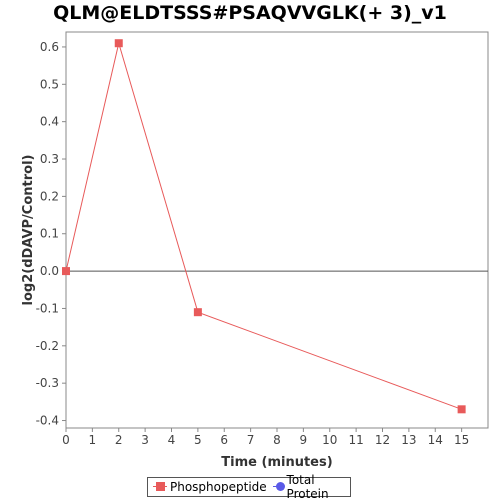  Describe the element at coordinates (265, 437) in the screenshot. I see `x-axis: 0 1 2 3 4 5 6 7 8 9 10 11 12 13 14 15` at that location.